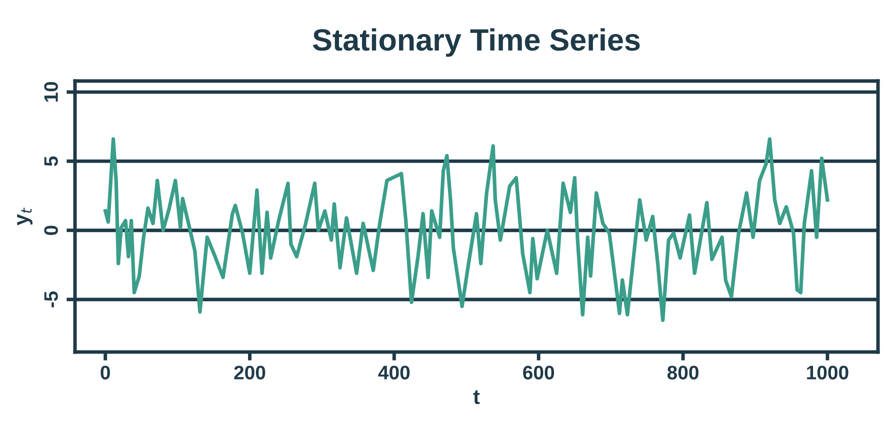  Describe the element at coordinates (105, 373) in the screenshot. I see `x-tick-label: 0` at that location.